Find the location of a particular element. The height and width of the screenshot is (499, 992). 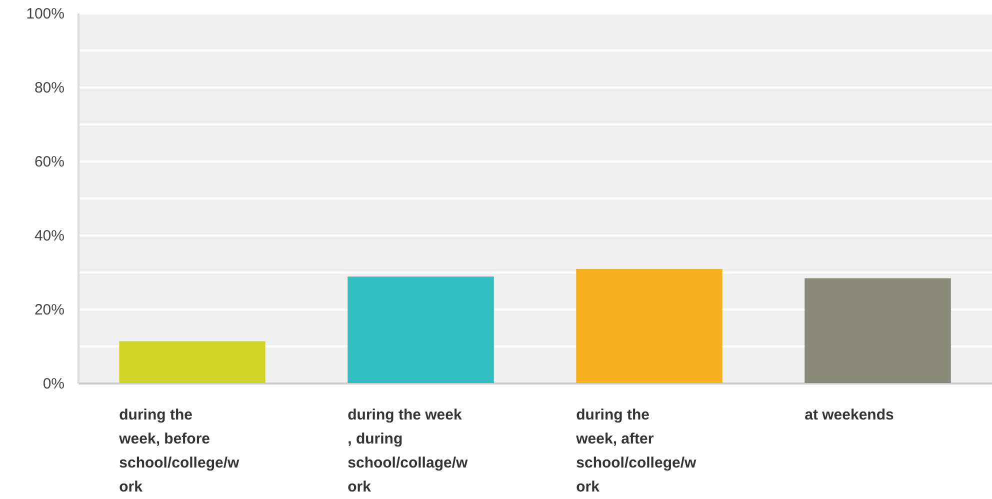

y-tick-label: 100% is located at coordinates (45, 14).